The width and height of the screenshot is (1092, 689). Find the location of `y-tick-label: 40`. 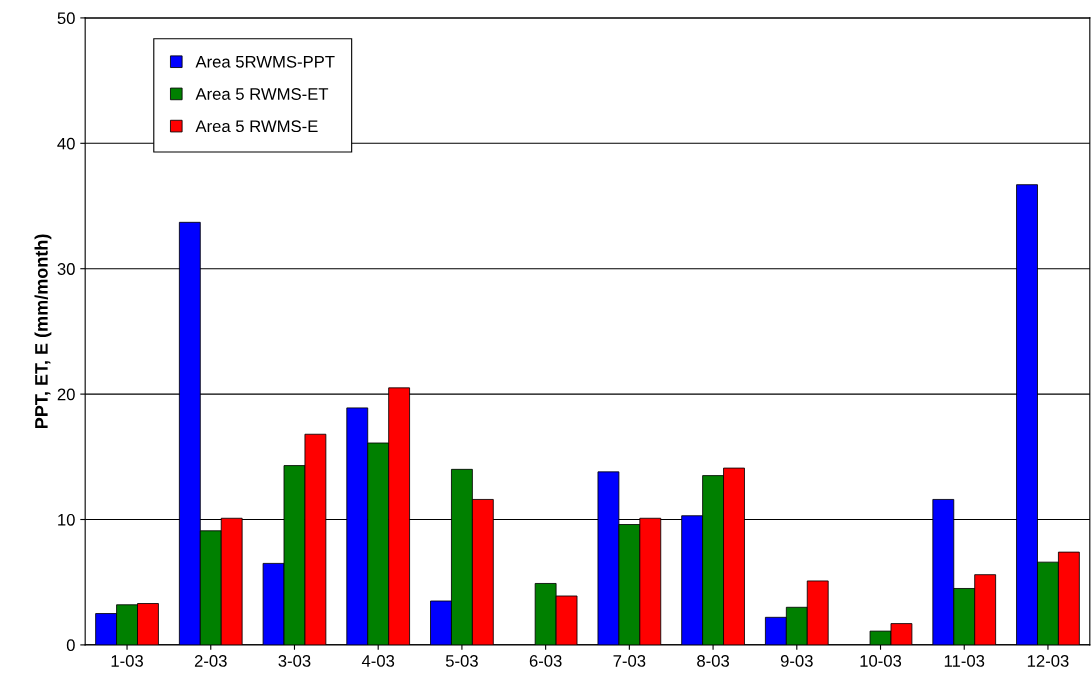

y-tick-label: 40 is located at coordinates (66, 143).